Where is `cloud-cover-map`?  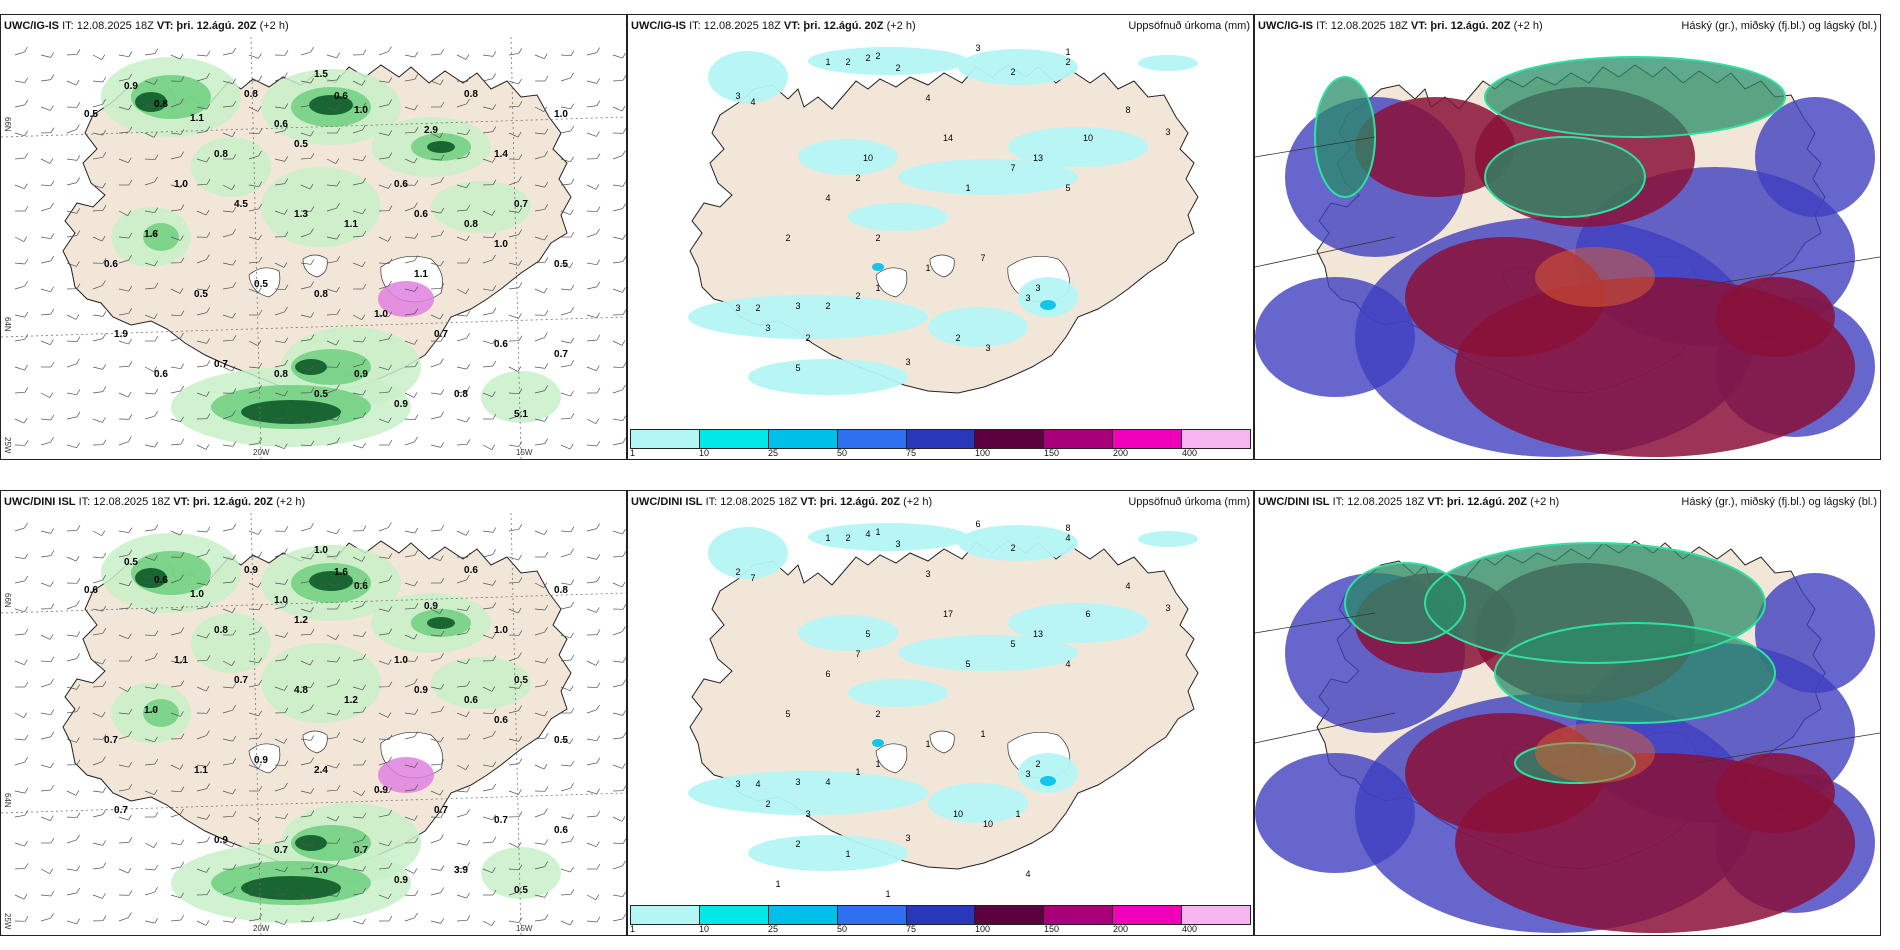
cloud-cover-map is located at coordinates (1567, 248).